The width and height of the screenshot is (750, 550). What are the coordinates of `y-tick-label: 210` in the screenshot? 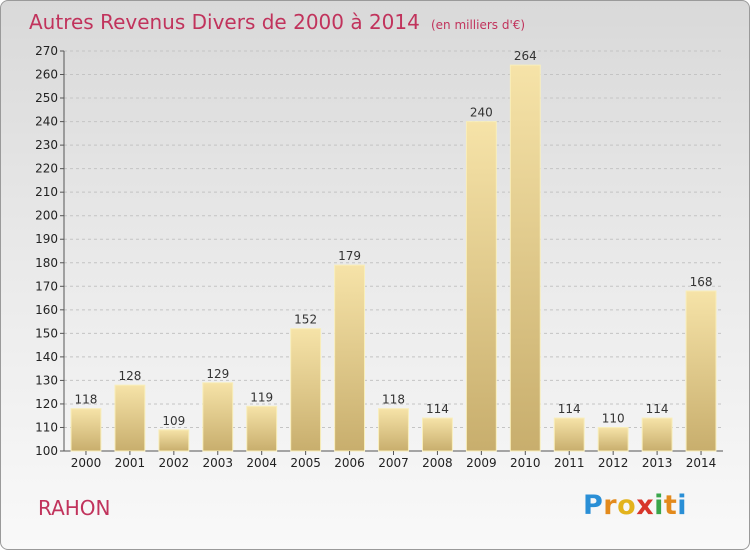 It's located at (46, 192).